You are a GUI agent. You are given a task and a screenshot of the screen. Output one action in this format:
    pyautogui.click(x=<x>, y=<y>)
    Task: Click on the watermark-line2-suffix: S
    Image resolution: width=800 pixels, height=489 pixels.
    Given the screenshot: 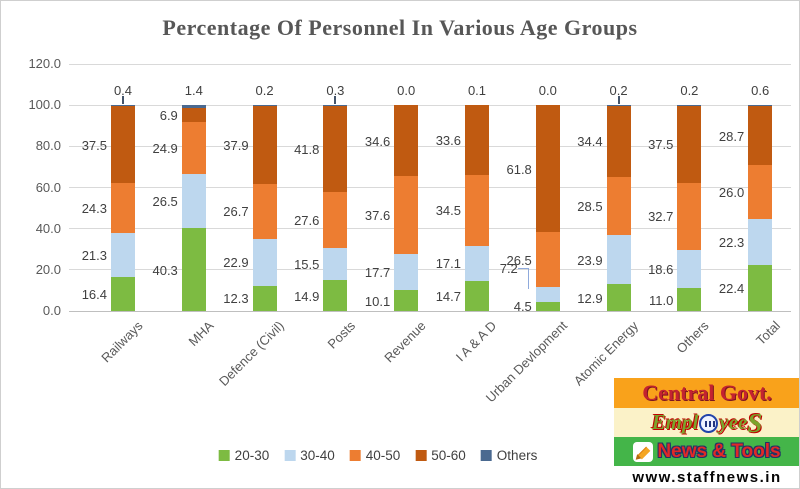 What is the action you would take?
    pyautogui.click(x=755, y=422)
    